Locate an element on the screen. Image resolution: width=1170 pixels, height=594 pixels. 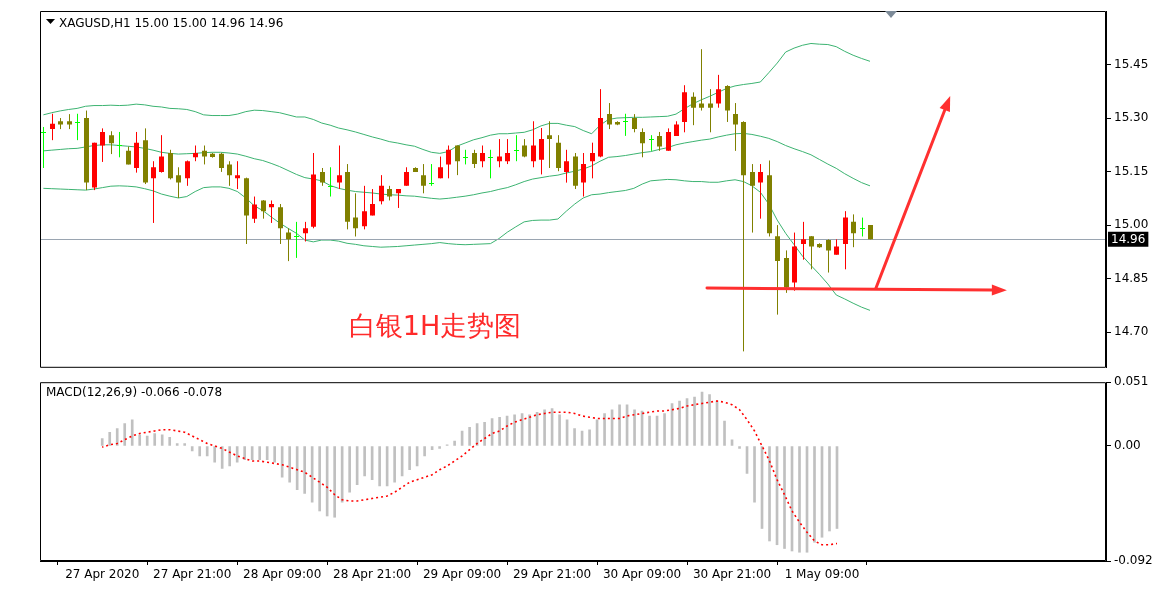
y-tick-label: 0.00 is located at coordinates (1127, 445).